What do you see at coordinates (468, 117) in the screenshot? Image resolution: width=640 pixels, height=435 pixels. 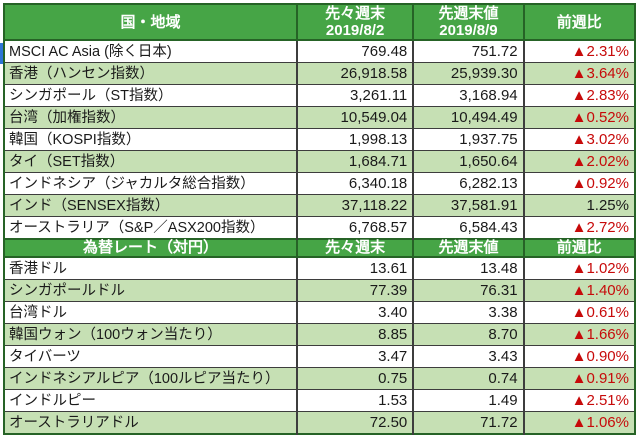 I see `last-week-value: 10,494.49` at bounding box center [468, 117].